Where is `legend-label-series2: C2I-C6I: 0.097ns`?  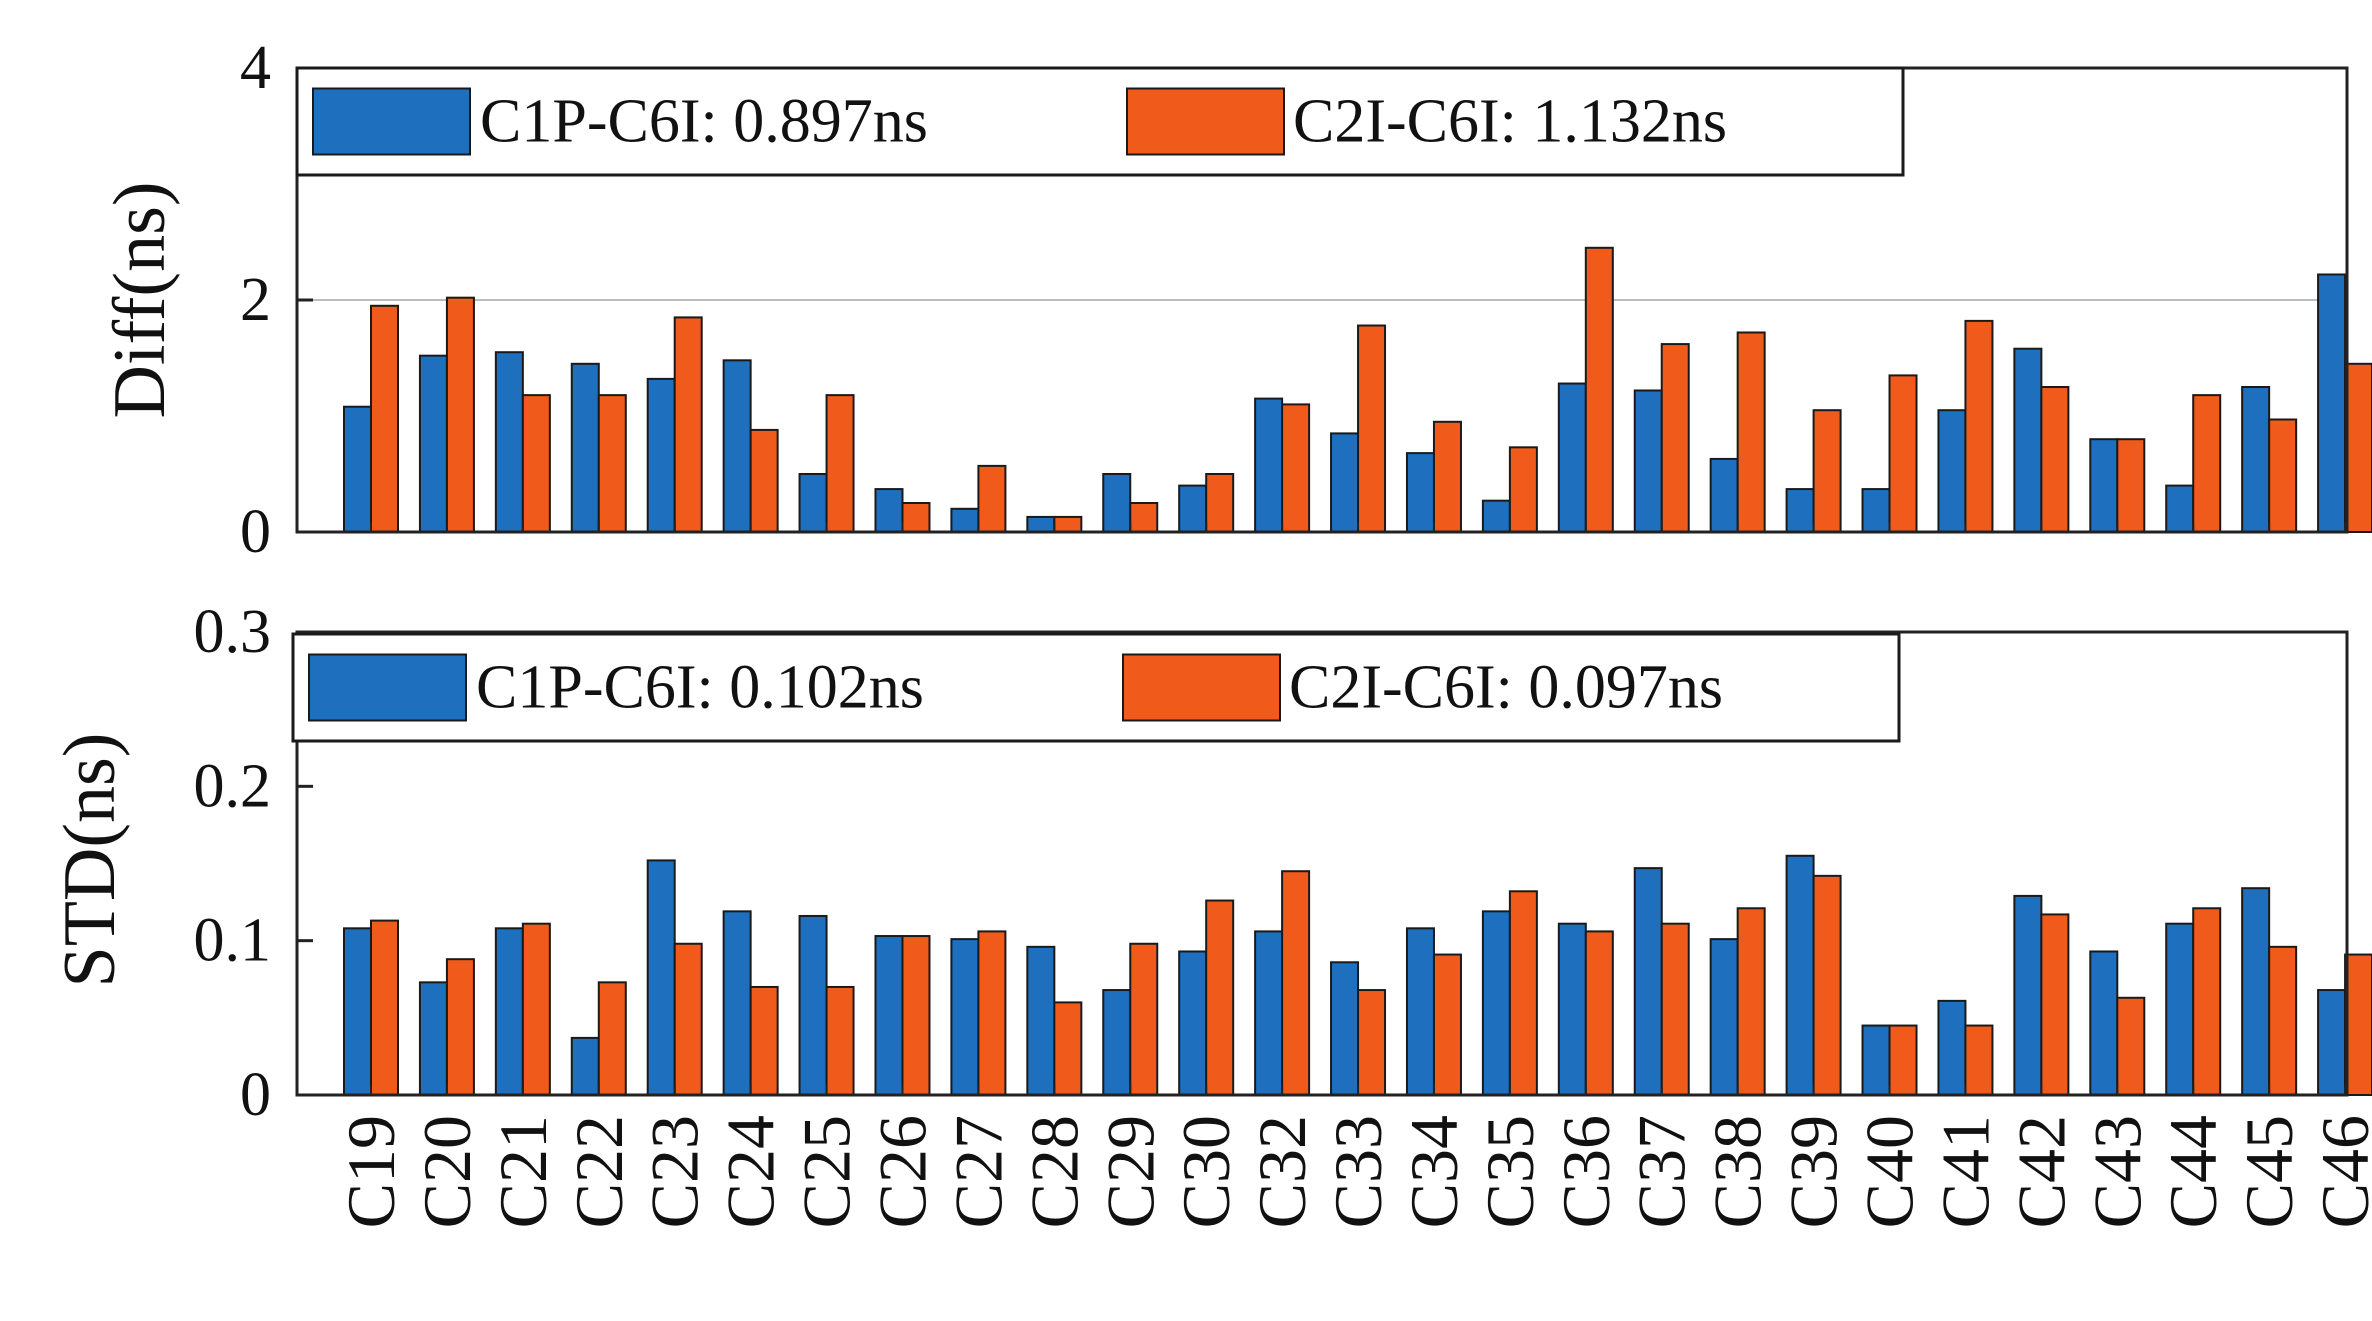
legend-label-series2: C2I-C6I: 0.097ns is located at coordinates (1506, 688).